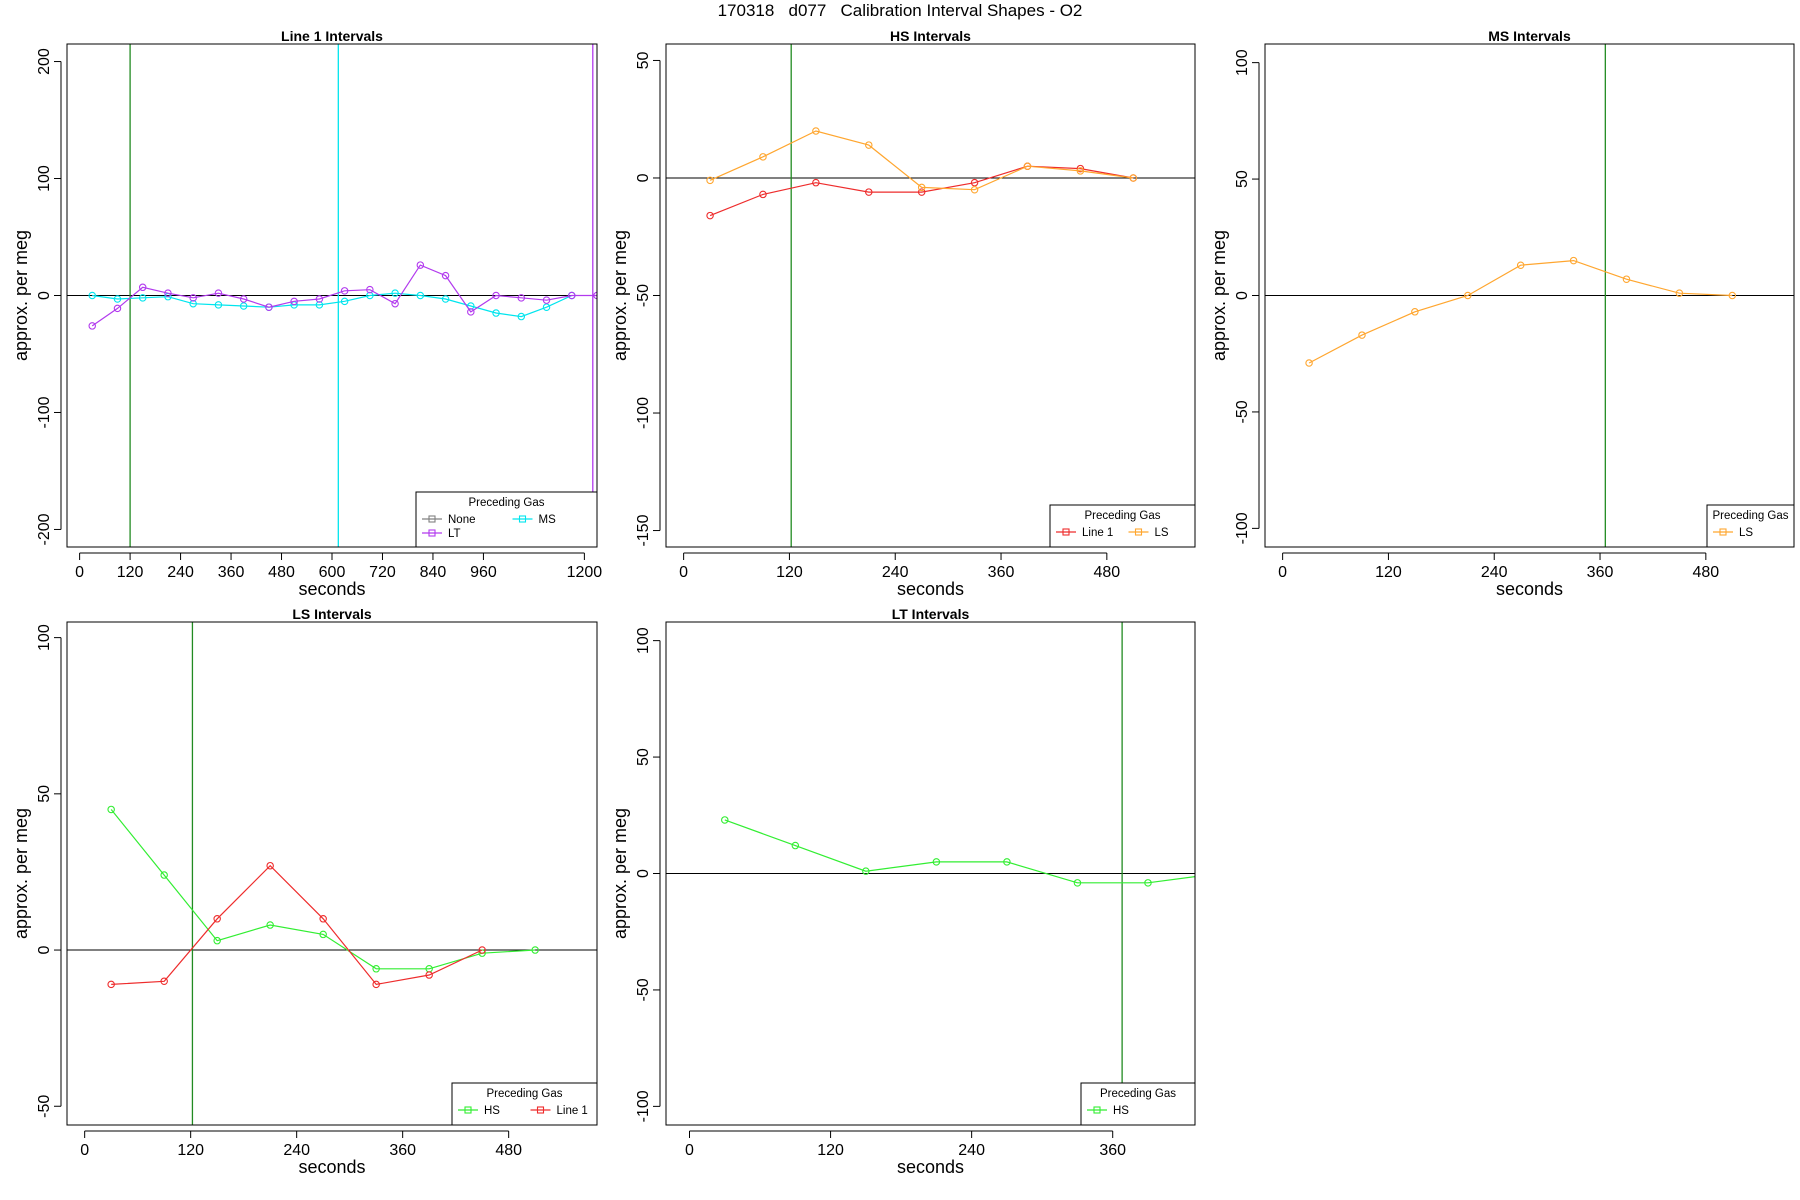 This screenshot has height=1200, width=1800. Describe the element at coordinates (585, 572) in the screenshot. I see `x-tick-label: 1200` at that location.